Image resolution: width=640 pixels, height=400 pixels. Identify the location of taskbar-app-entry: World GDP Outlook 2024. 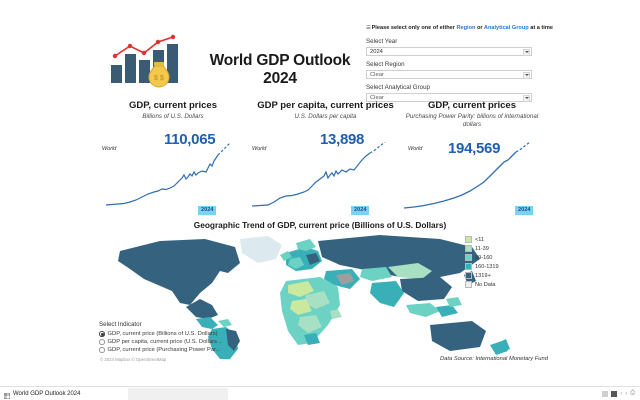
(40, 394).